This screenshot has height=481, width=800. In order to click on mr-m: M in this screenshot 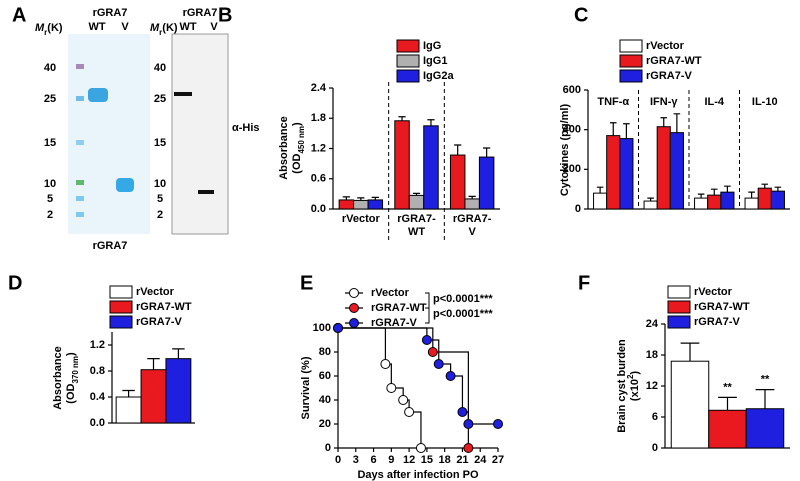, I will do `click(155, 28)`.